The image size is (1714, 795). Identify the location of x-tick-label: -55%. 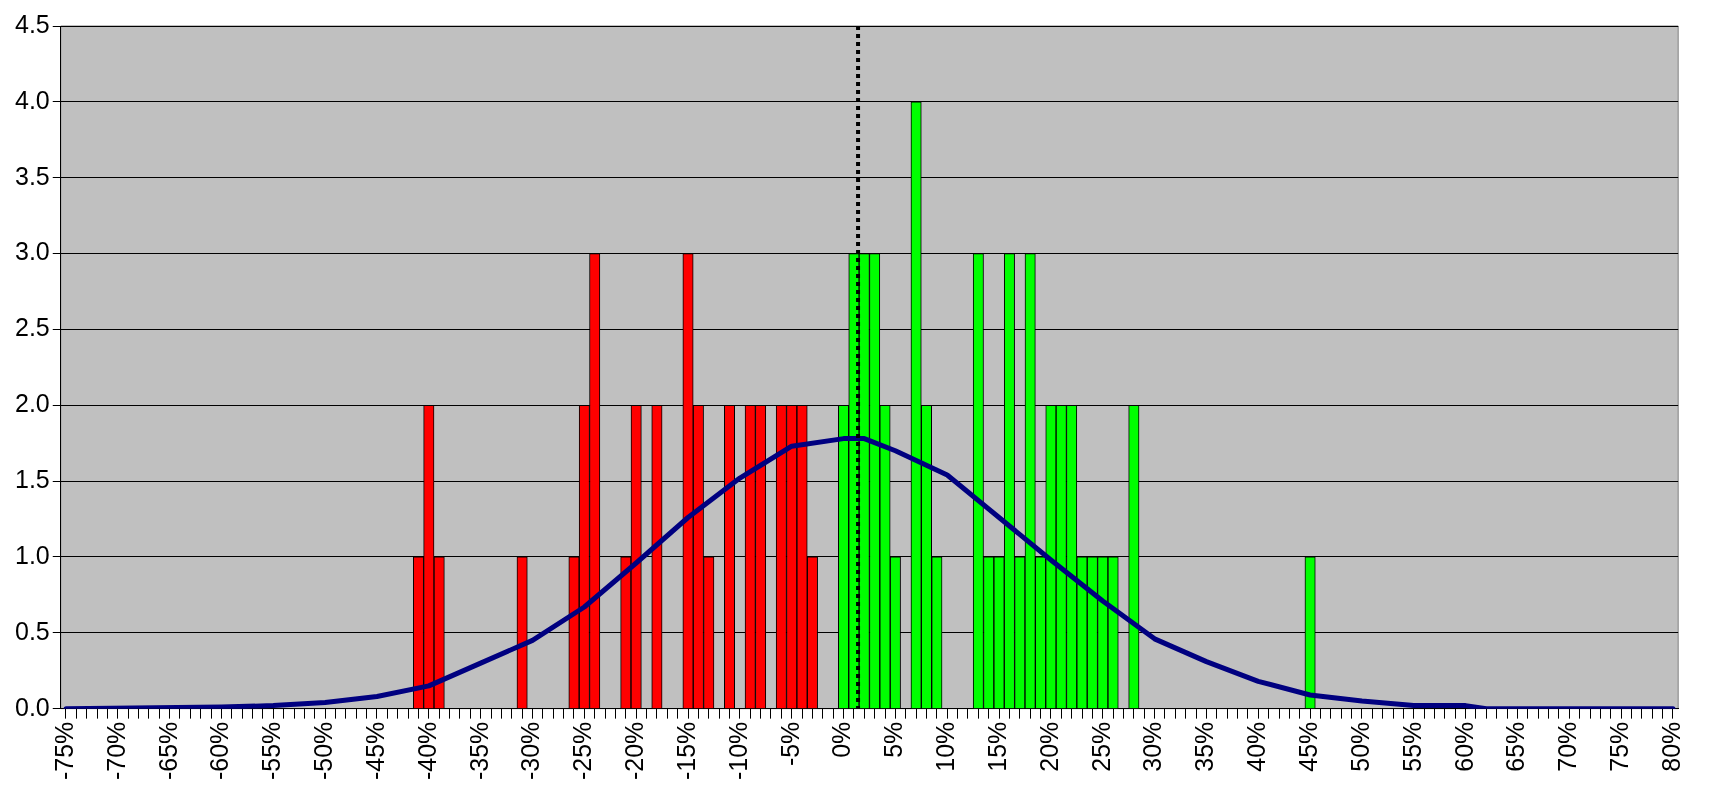
(271, 751).